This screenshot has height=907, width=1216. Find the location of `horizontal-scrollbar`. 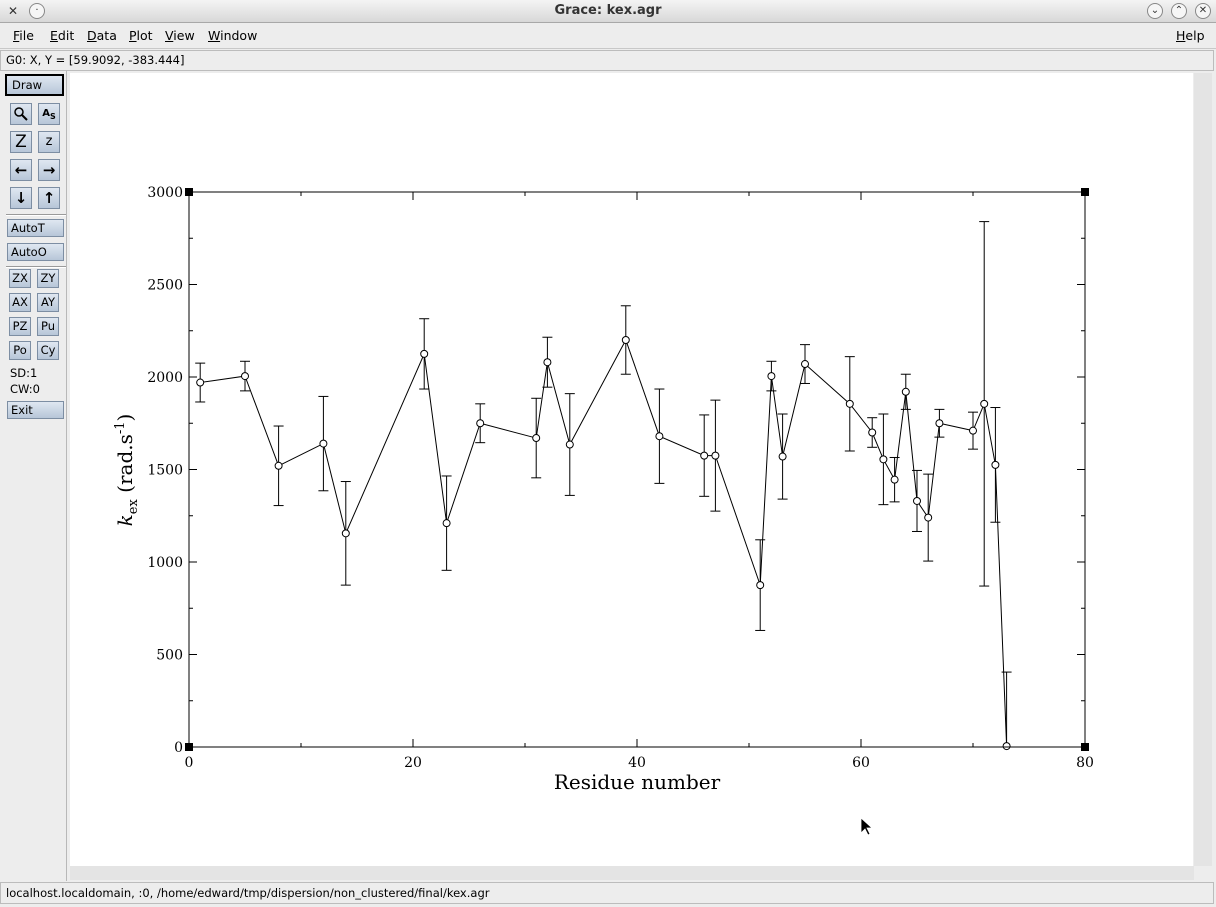

horizontal-scrollbar is located at coordinates (632, 873).